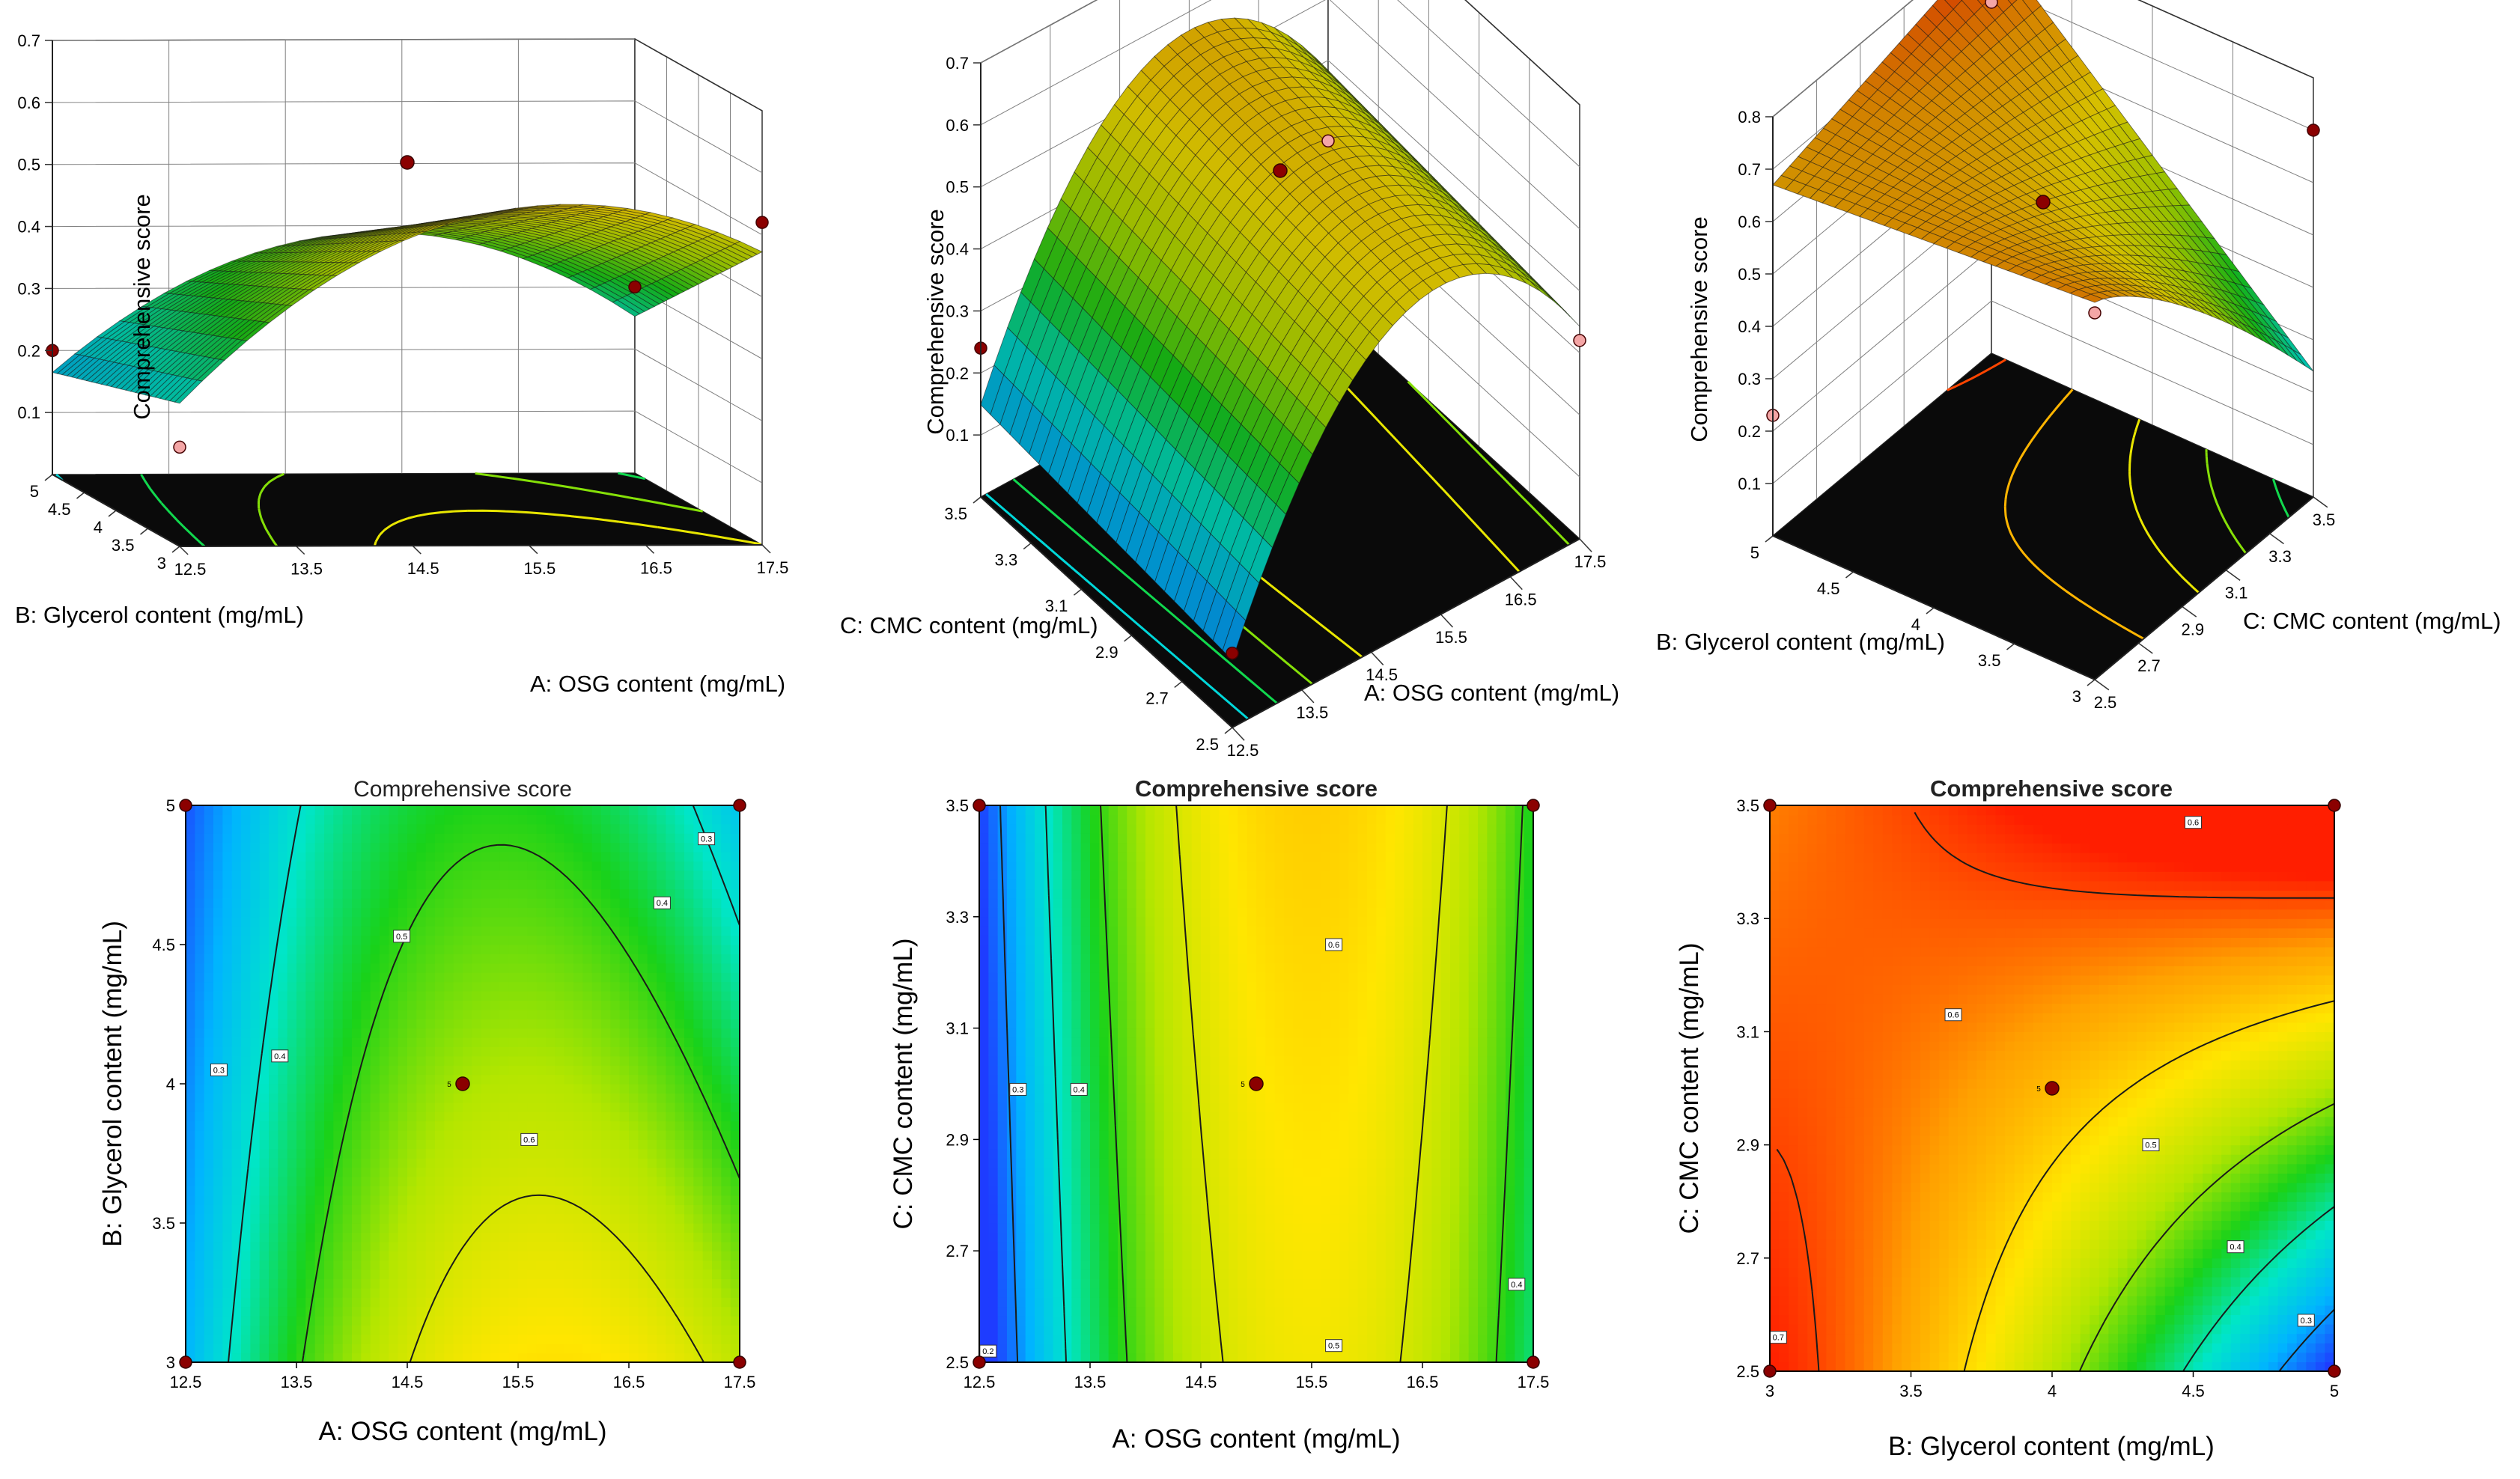 This screenshot has height=1479, width=2520. I want to click on surface-facet, so click(2092, 298).